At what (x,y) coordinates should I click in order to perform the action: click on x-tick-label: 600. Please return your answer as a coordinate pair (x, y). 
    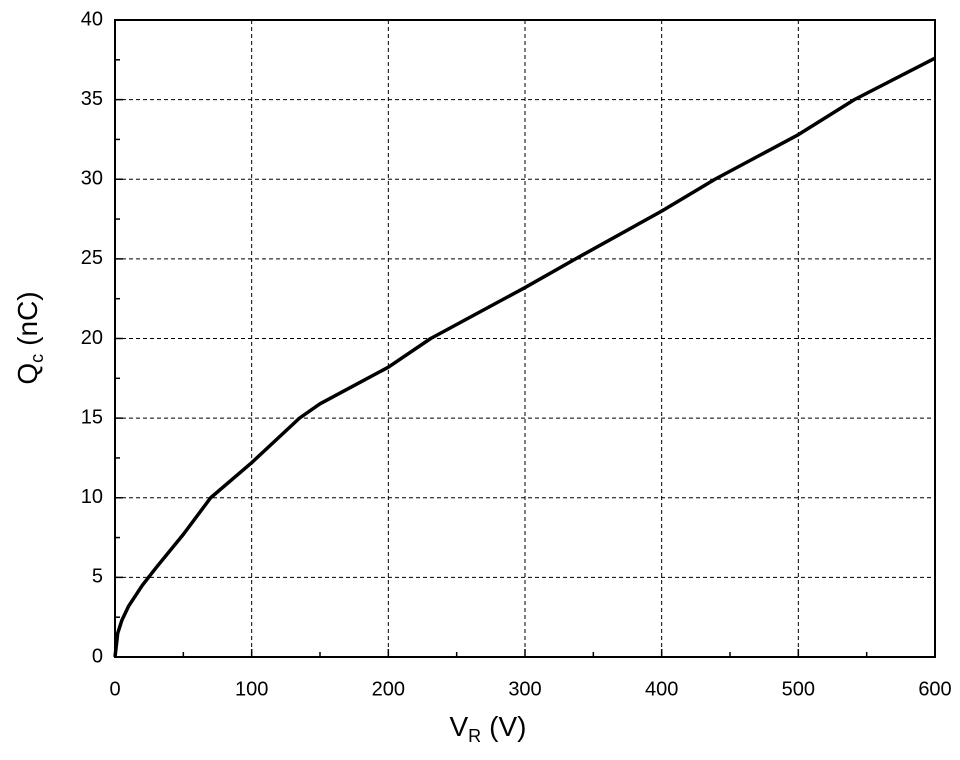
    Looking at the image, I should click on (934, 689).